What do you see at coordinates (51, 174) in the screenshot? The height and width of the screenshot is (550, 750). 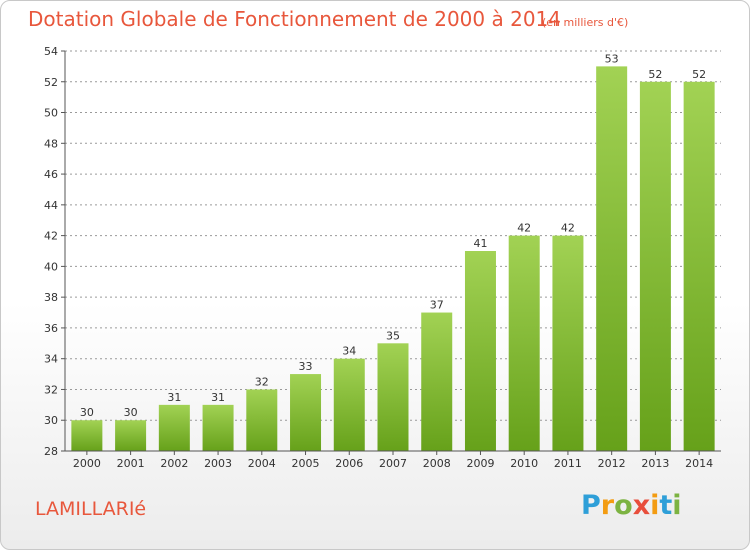 I see `y-tick-label: 46` at bounding box center [51, 174].